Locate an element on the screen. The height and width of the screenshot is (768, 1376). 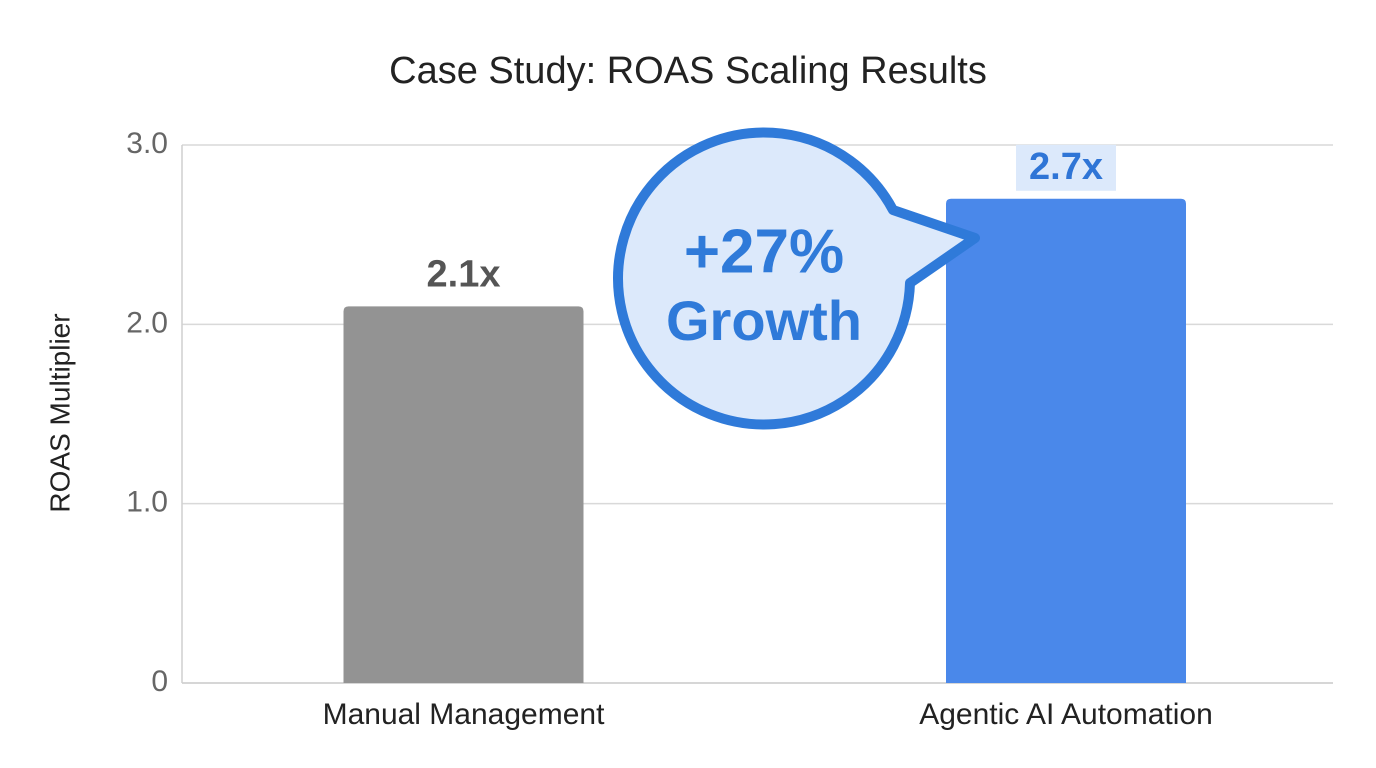
value-label-background is located at coordinates (1066, 167).